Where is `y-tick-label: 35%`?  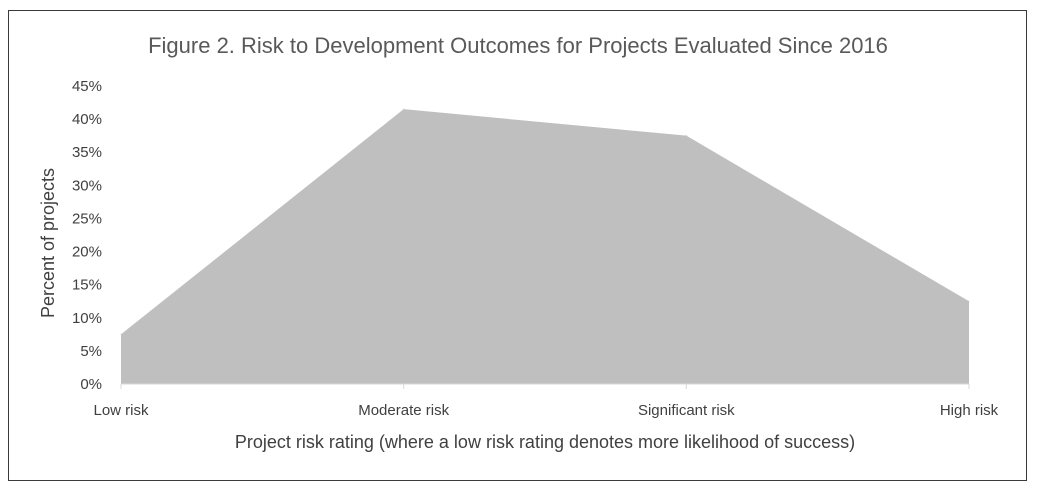 y-tick-label: 35% is located at coordinates (87, 152).